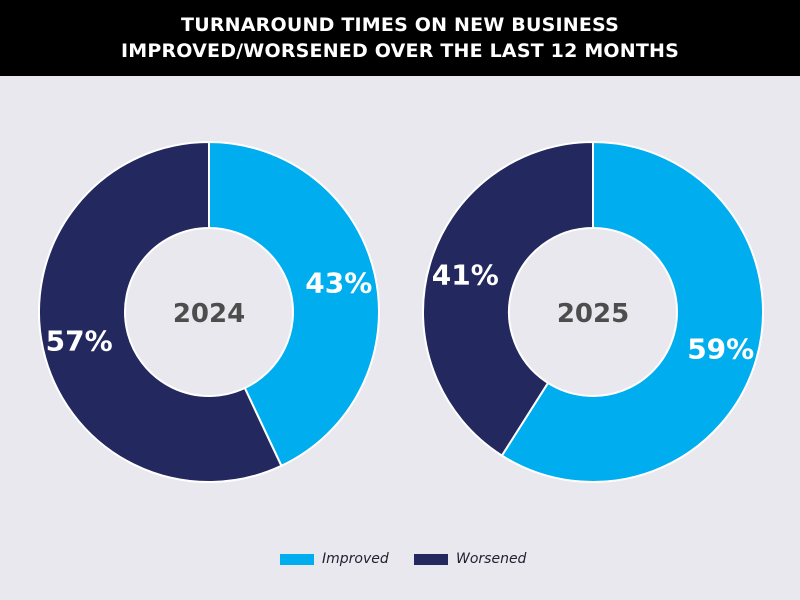 The height and width of the screenshot is (600, 800). Describe the element at coordinates (400, 25) in the screenshot. I see `chart-title-line-1: TURNAROUND TIMES ON NEW BUSINESS` at that location.